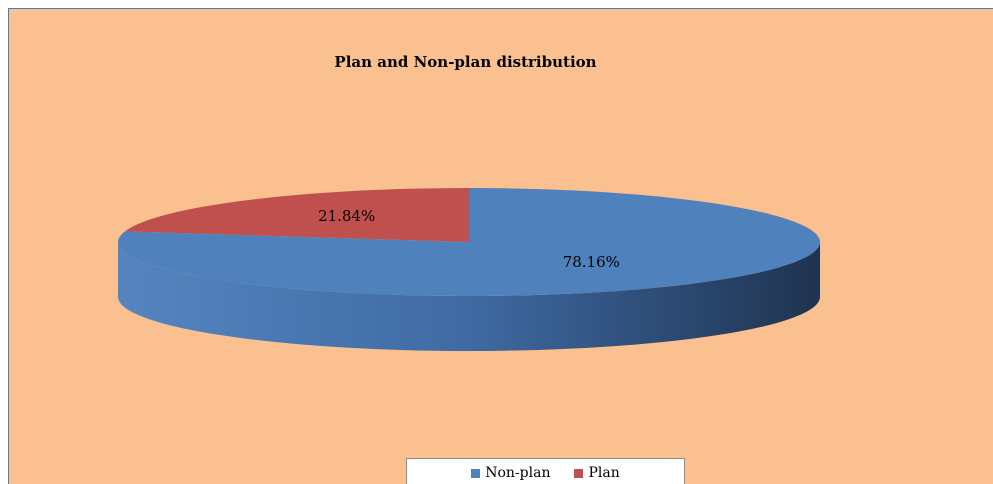 This screenshot has height=484, width=993. I want to click on legend-item-plan: Plan, so click(596, 473).